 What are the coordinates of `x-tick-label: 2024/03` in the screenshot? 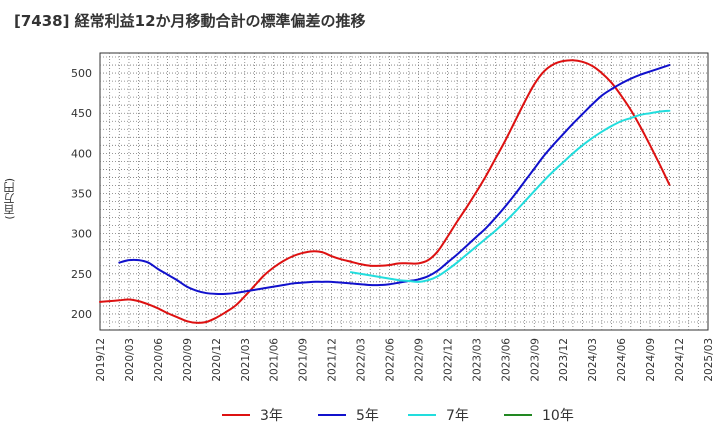 It's located at (593, 360).